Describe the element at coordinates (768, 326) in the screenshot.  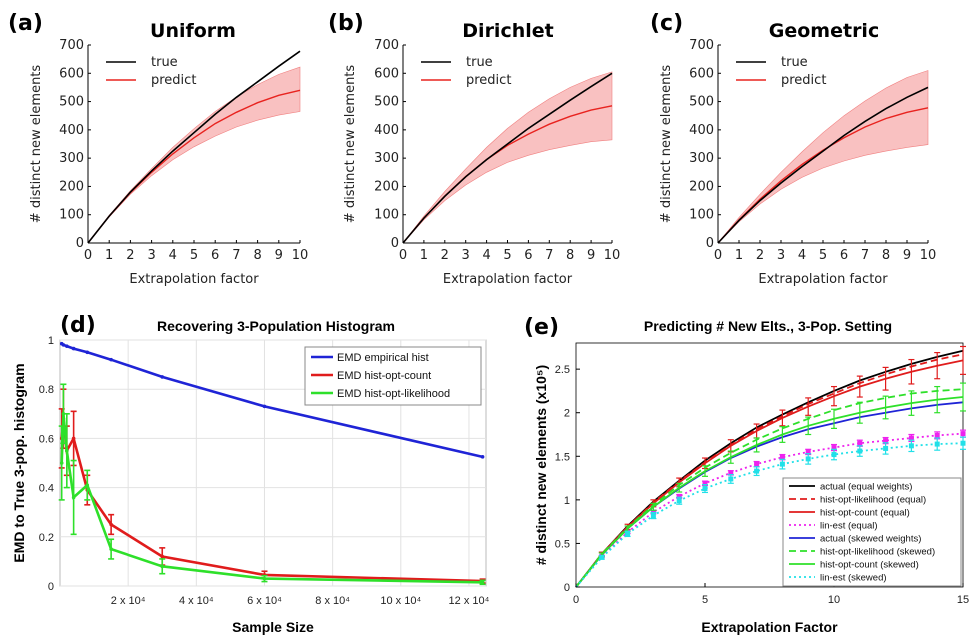
I see `chart-title: Predicting # New Elts., 3-Pop. Setting` at that location.